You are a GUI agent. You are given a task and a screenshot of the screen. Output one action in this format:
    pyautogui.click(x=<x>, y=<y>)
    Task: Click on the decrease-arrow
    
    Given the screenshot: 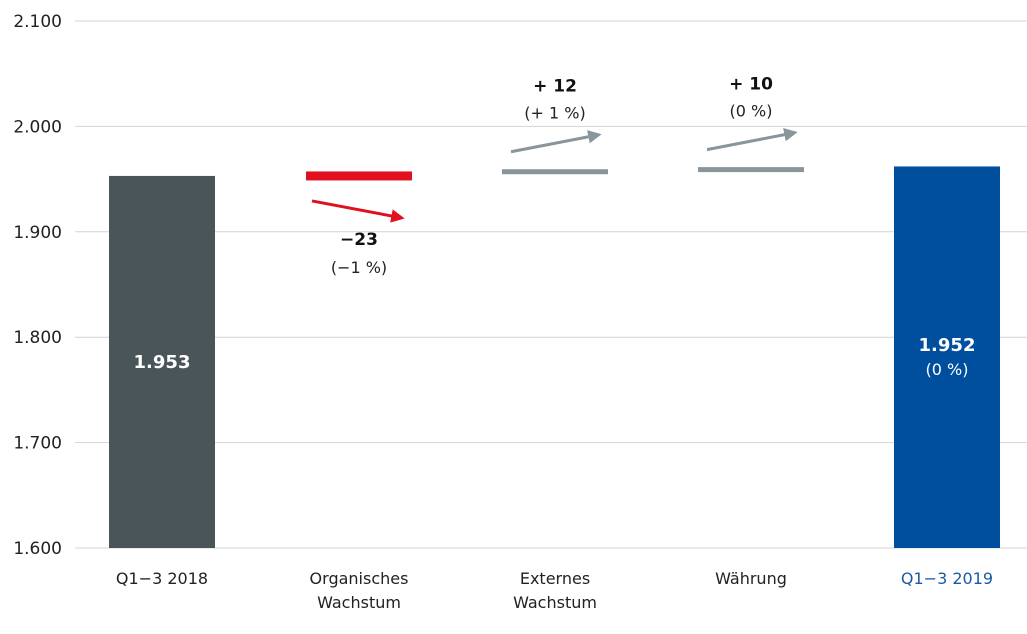 What is the action you would take?
    pyautogui.click(x=358, y=211)
    